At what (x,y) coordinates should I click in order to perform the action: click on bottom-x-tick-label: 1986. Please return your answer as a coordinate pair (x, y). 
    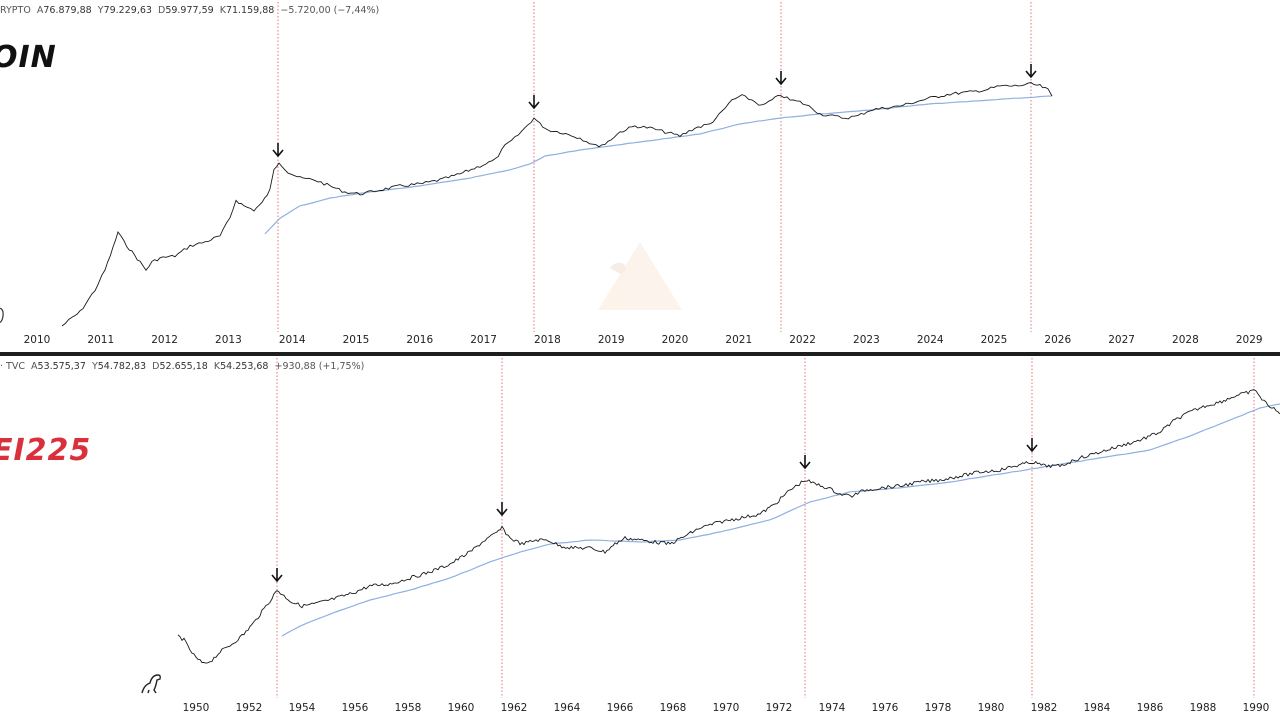
    Looking at the image, I should click on (1150, 708).